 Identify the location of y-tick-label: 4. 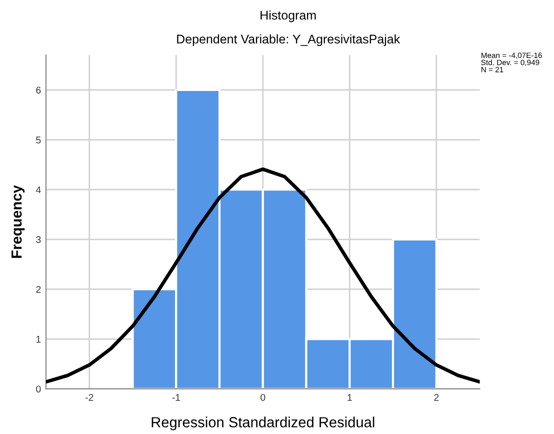
(38, 190).